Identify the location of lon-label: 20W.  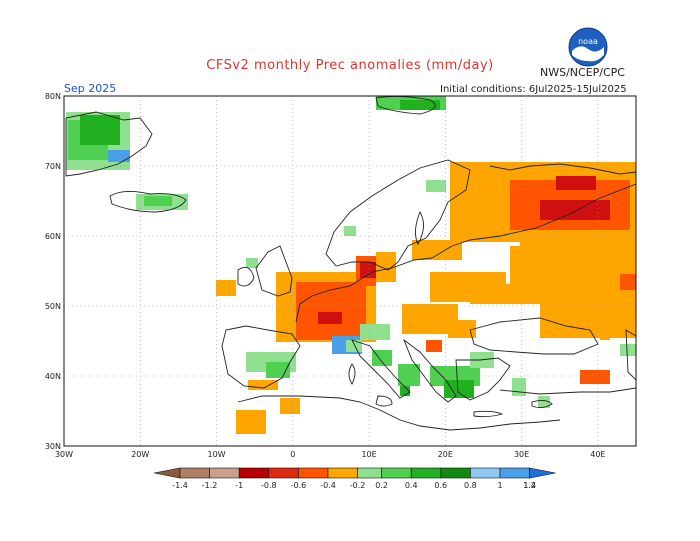
(140, 454).